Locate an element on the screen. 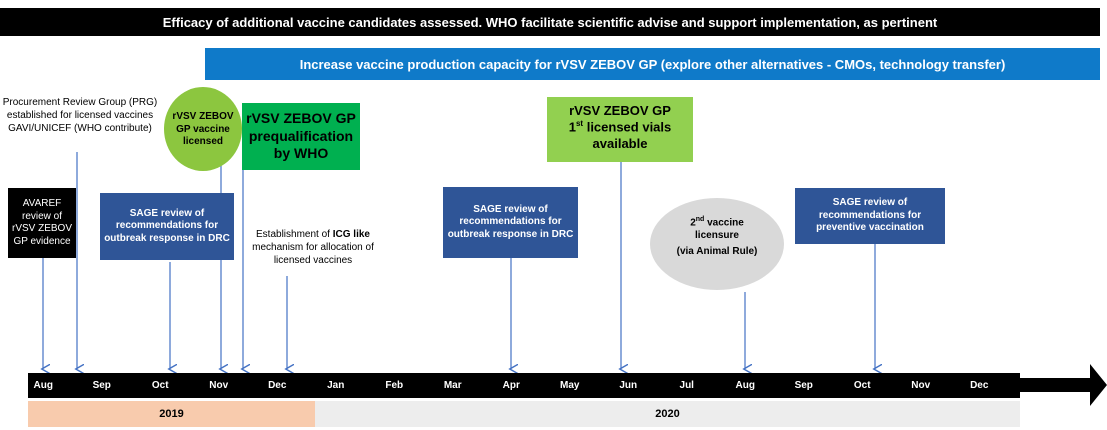 The height and width of the screenshot is (430, 1107). text: ICG like is located at coordinates (351, 234).